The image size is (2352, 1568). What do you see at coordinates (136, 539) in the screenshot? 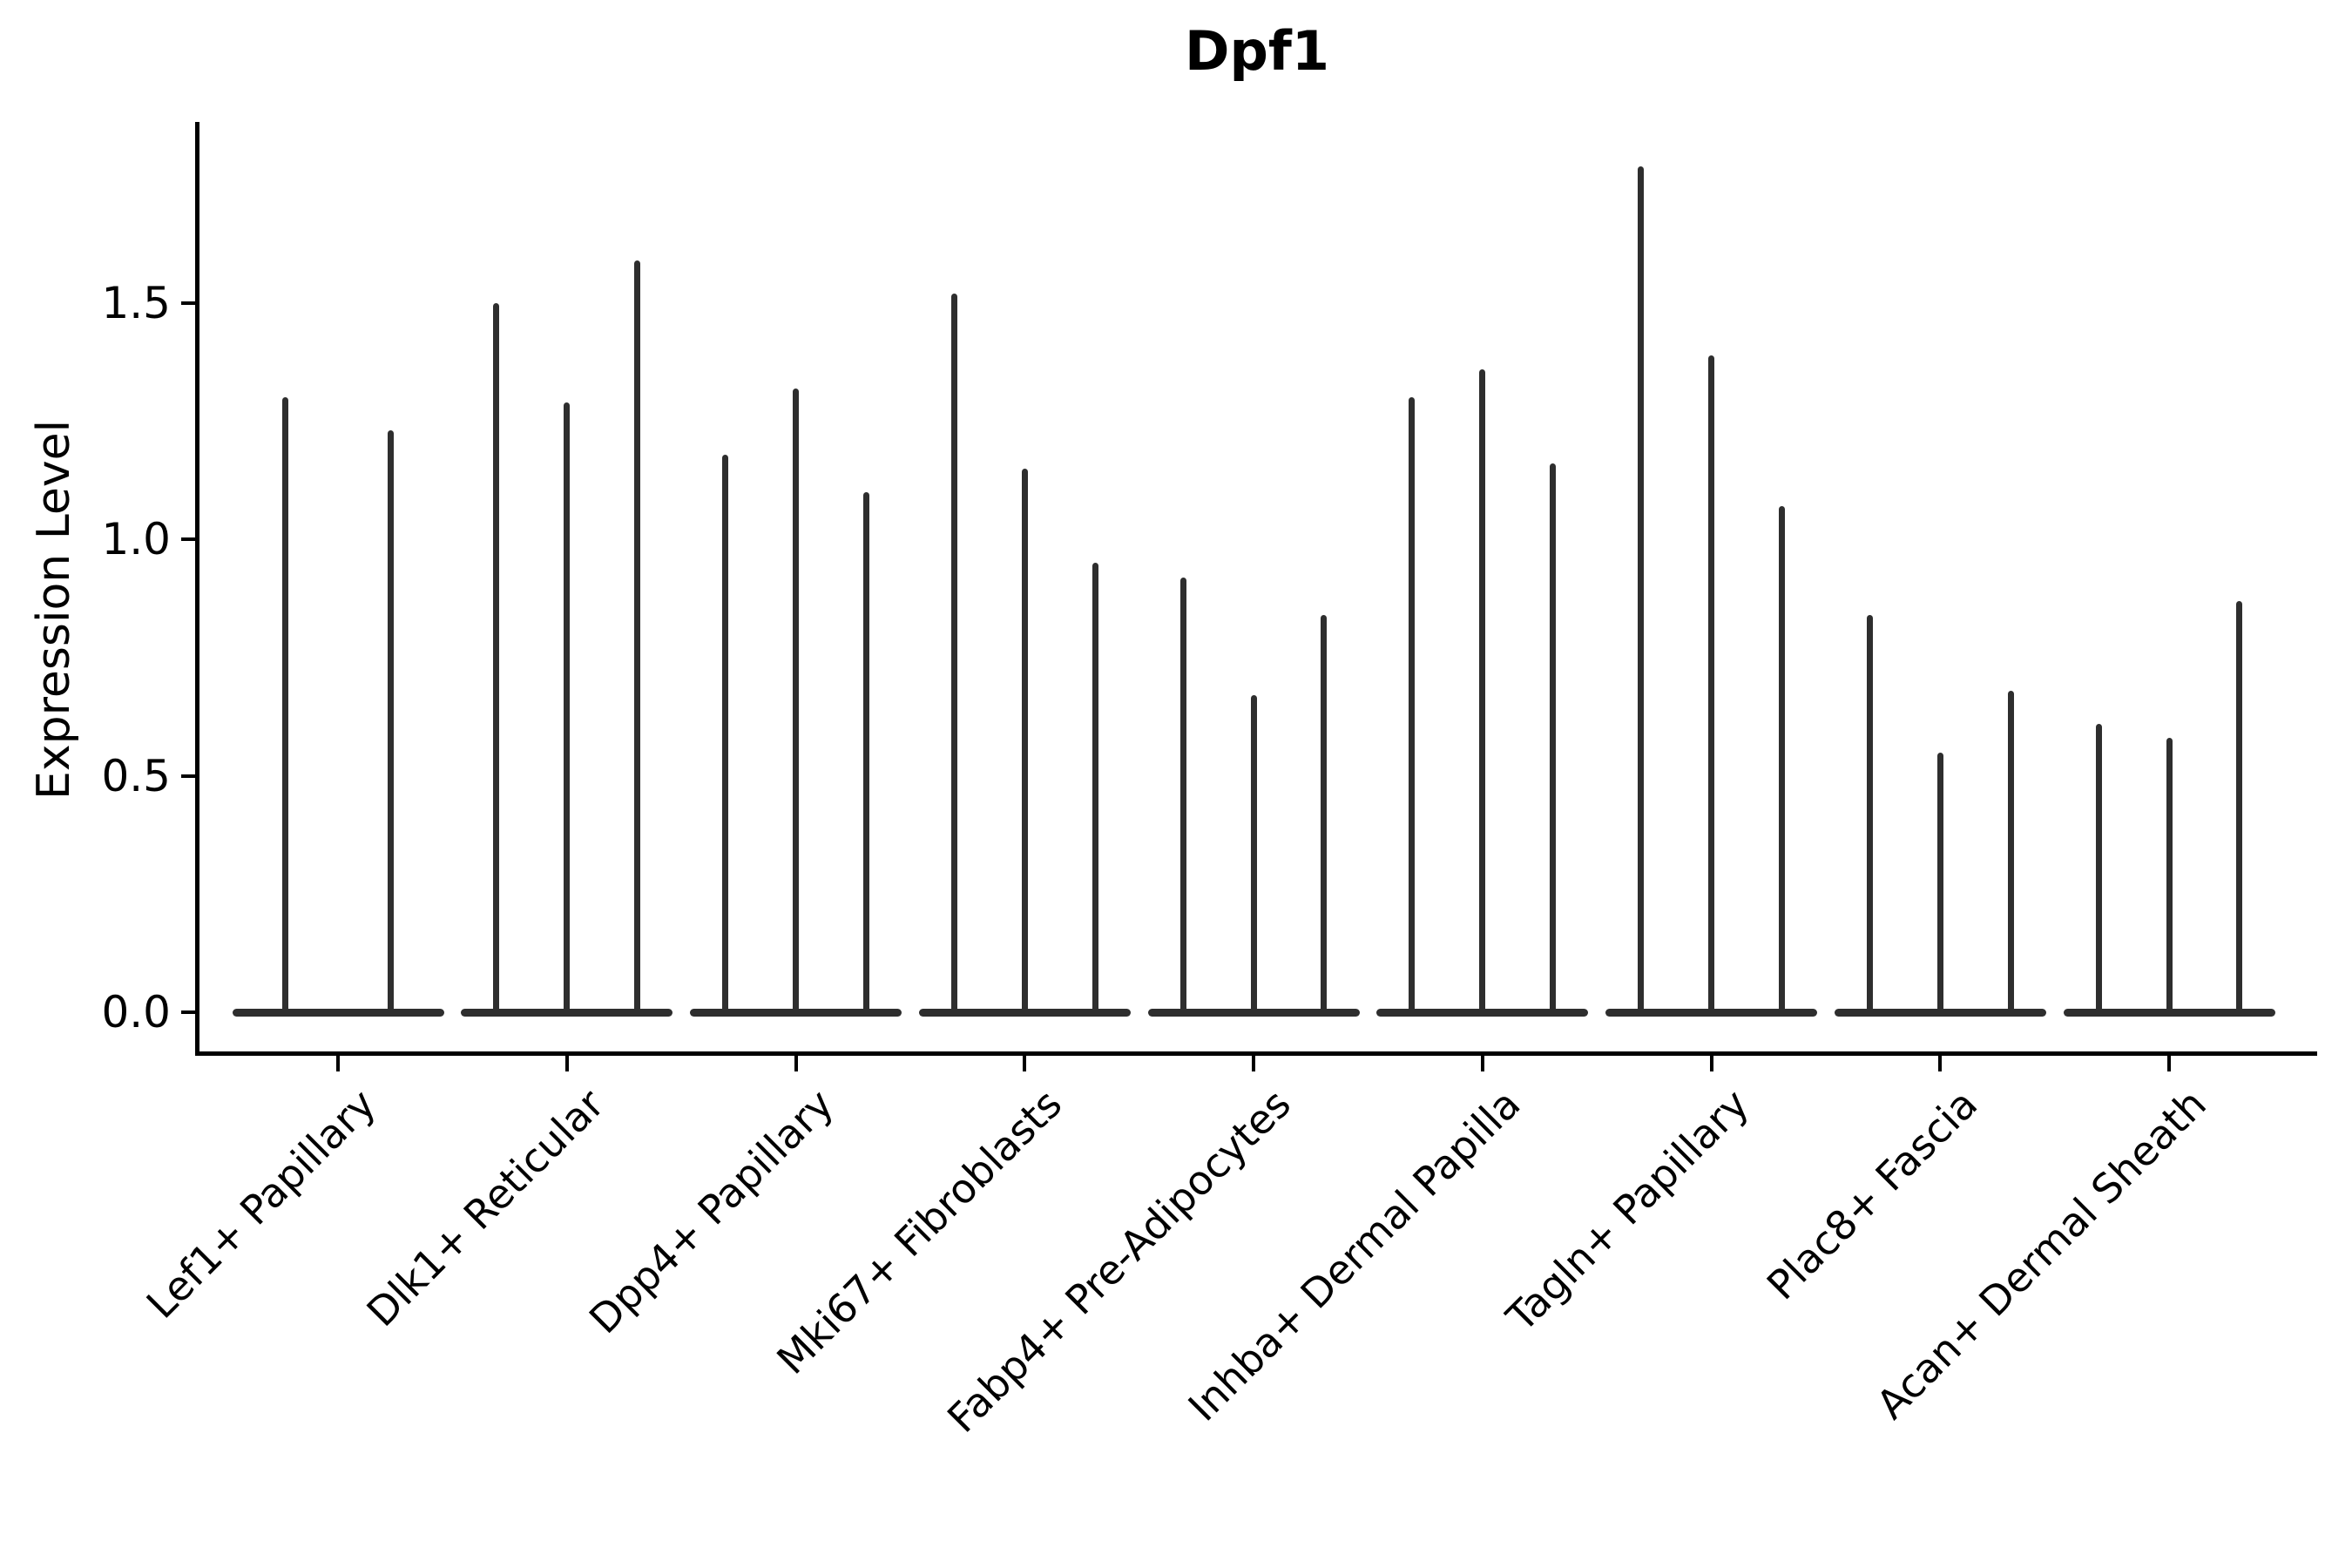
I see `y-tick-label: 1.0` at bounding box center [136, 539].